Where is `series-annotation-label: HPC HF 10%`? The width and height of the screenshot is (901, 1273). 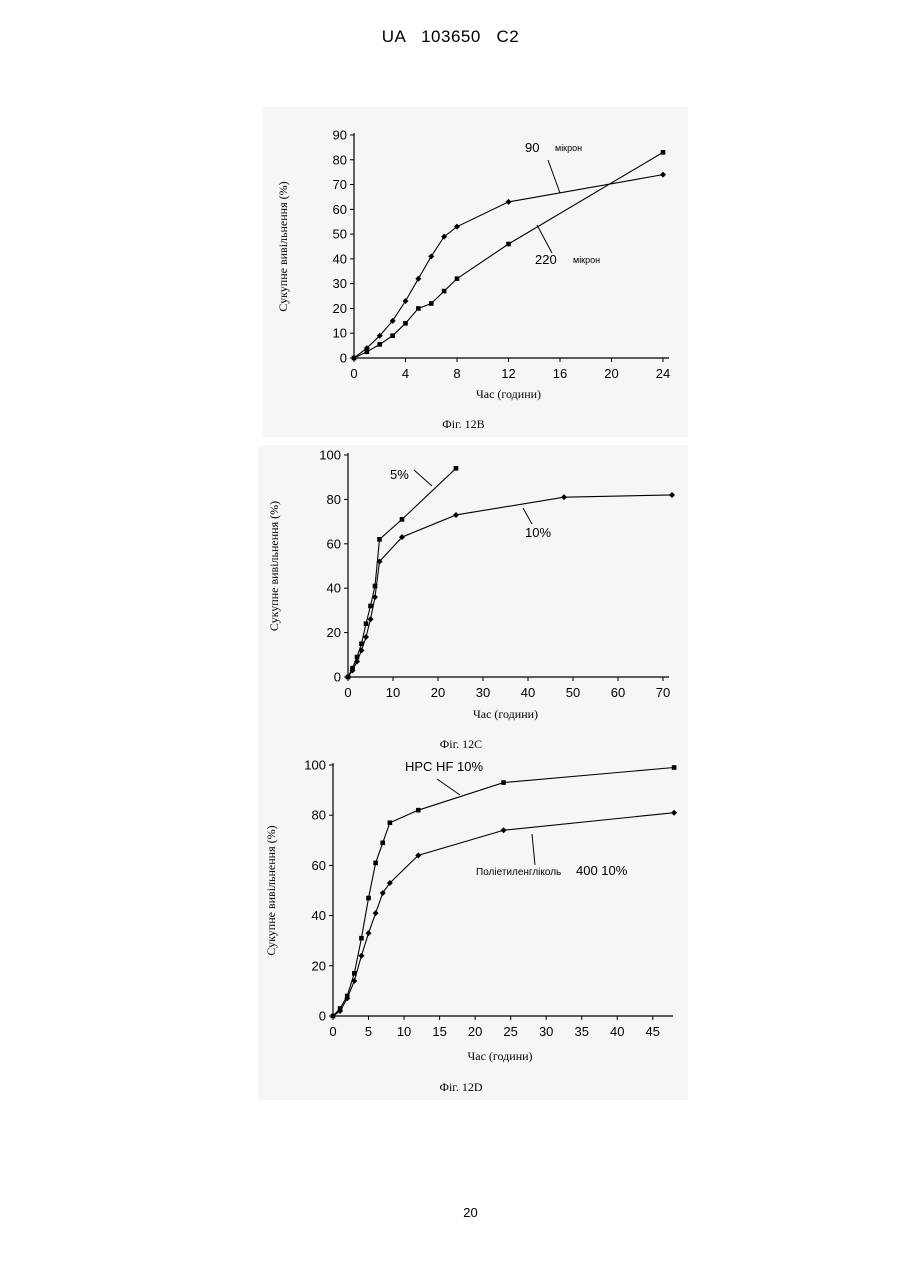 series-annotation-label: HPC HF 10% is located at coordinates (444, 766).